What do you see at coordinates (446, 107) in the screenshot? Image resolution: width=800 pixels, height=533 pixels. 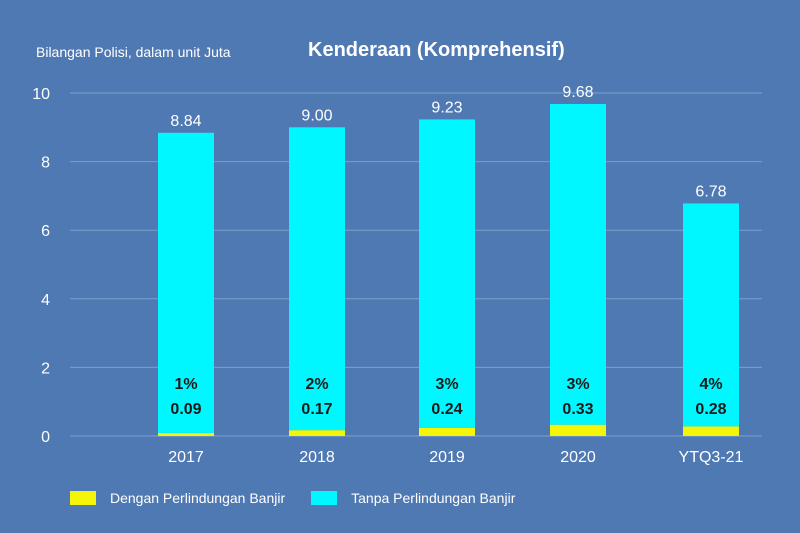 I see `total-label: 9.23` at bounding box center [446, 107].